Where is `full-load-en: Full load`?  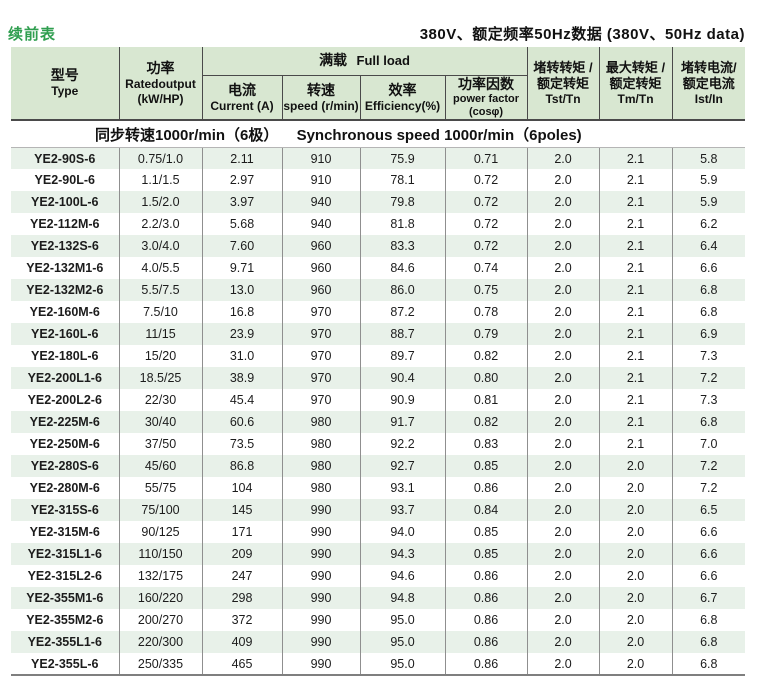
full-load-en: Full load is located at coordinates (383, 60).